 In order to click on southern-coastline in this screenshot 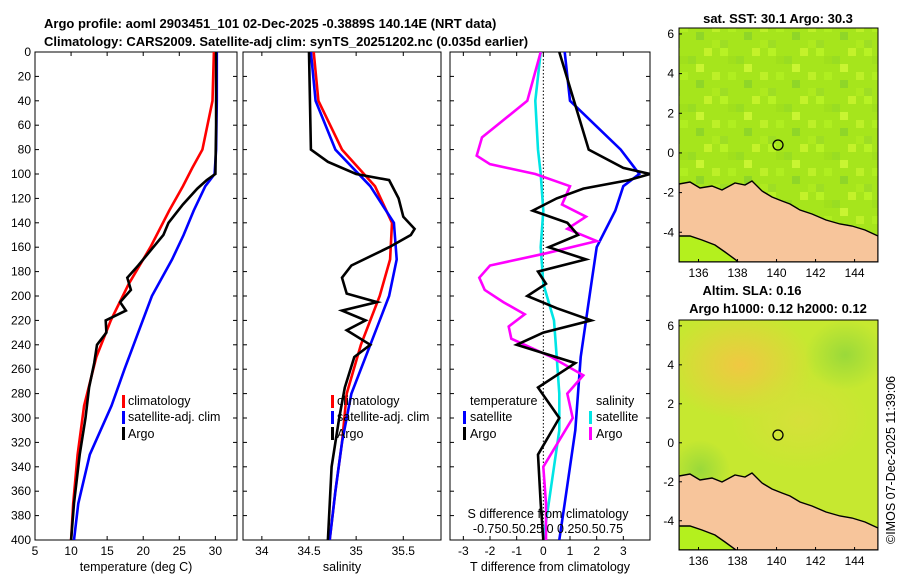, I will do `click(708, 537)`.